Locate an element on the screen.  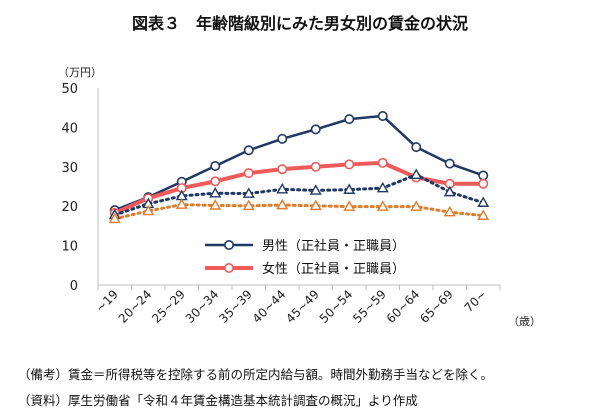
remarks-note: （備考）賃金＝所得税等を控除する前の所定内給与額。時間外勤務手当などを除く。 is located at coordinates (256, 374).